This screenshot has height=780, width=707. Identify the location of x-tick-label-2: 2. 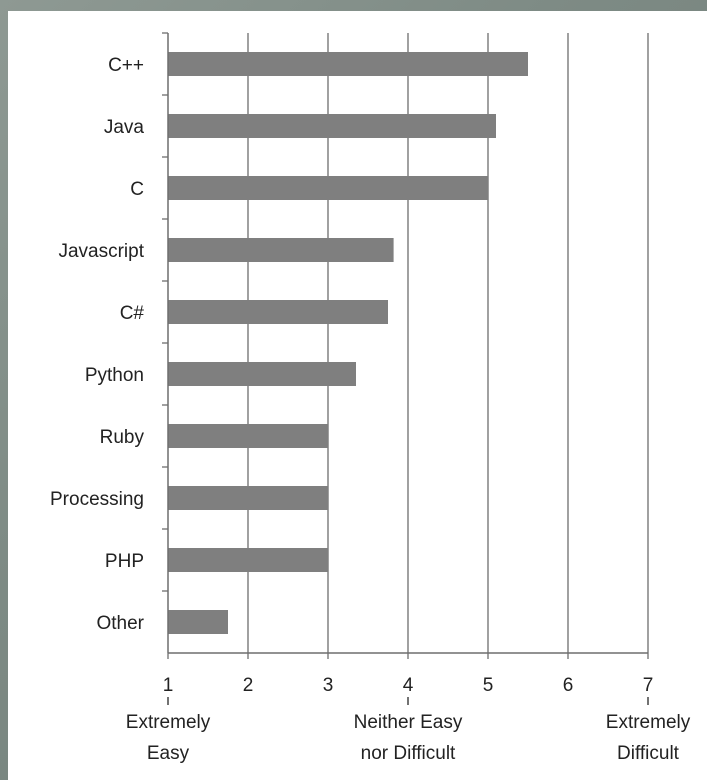
(248, 685).